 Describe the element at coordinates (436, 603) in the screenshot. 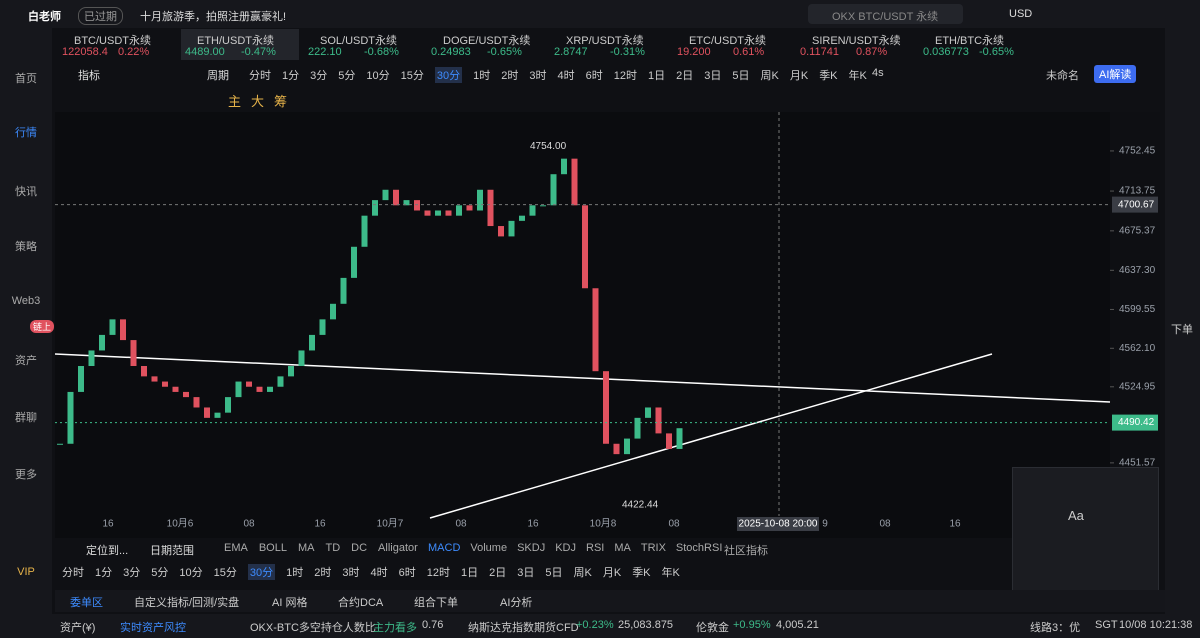

I see `tab: 组合下单` at that location.